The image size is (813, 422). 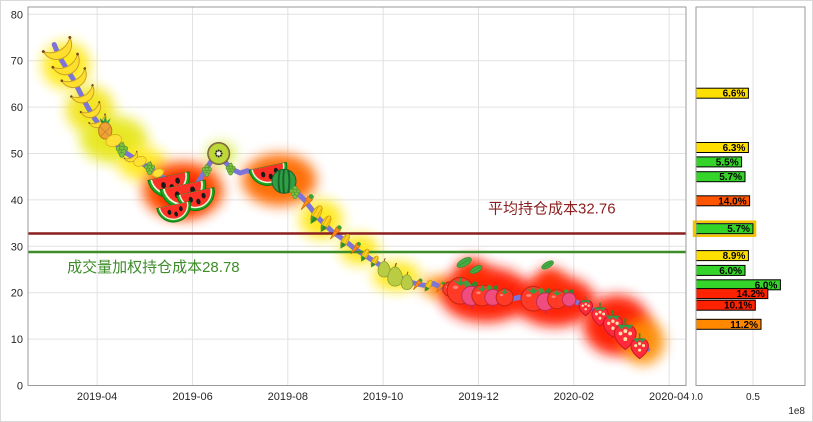 What do you see at coordinates (17, 62) in the screenshot?
I see `y-tick-label: 70` at bounding box center [17, 62].